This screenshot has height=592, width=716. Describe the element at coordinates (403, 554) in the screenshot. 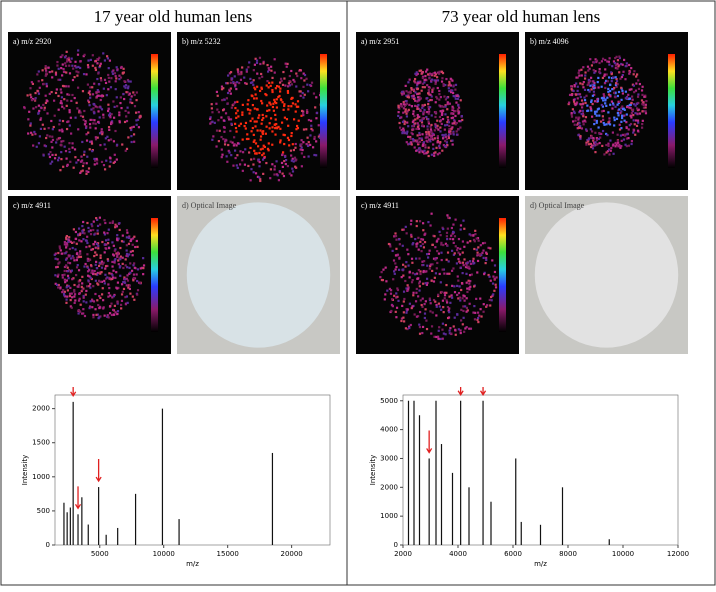

I see `x-tick-label: 2000` at that location.